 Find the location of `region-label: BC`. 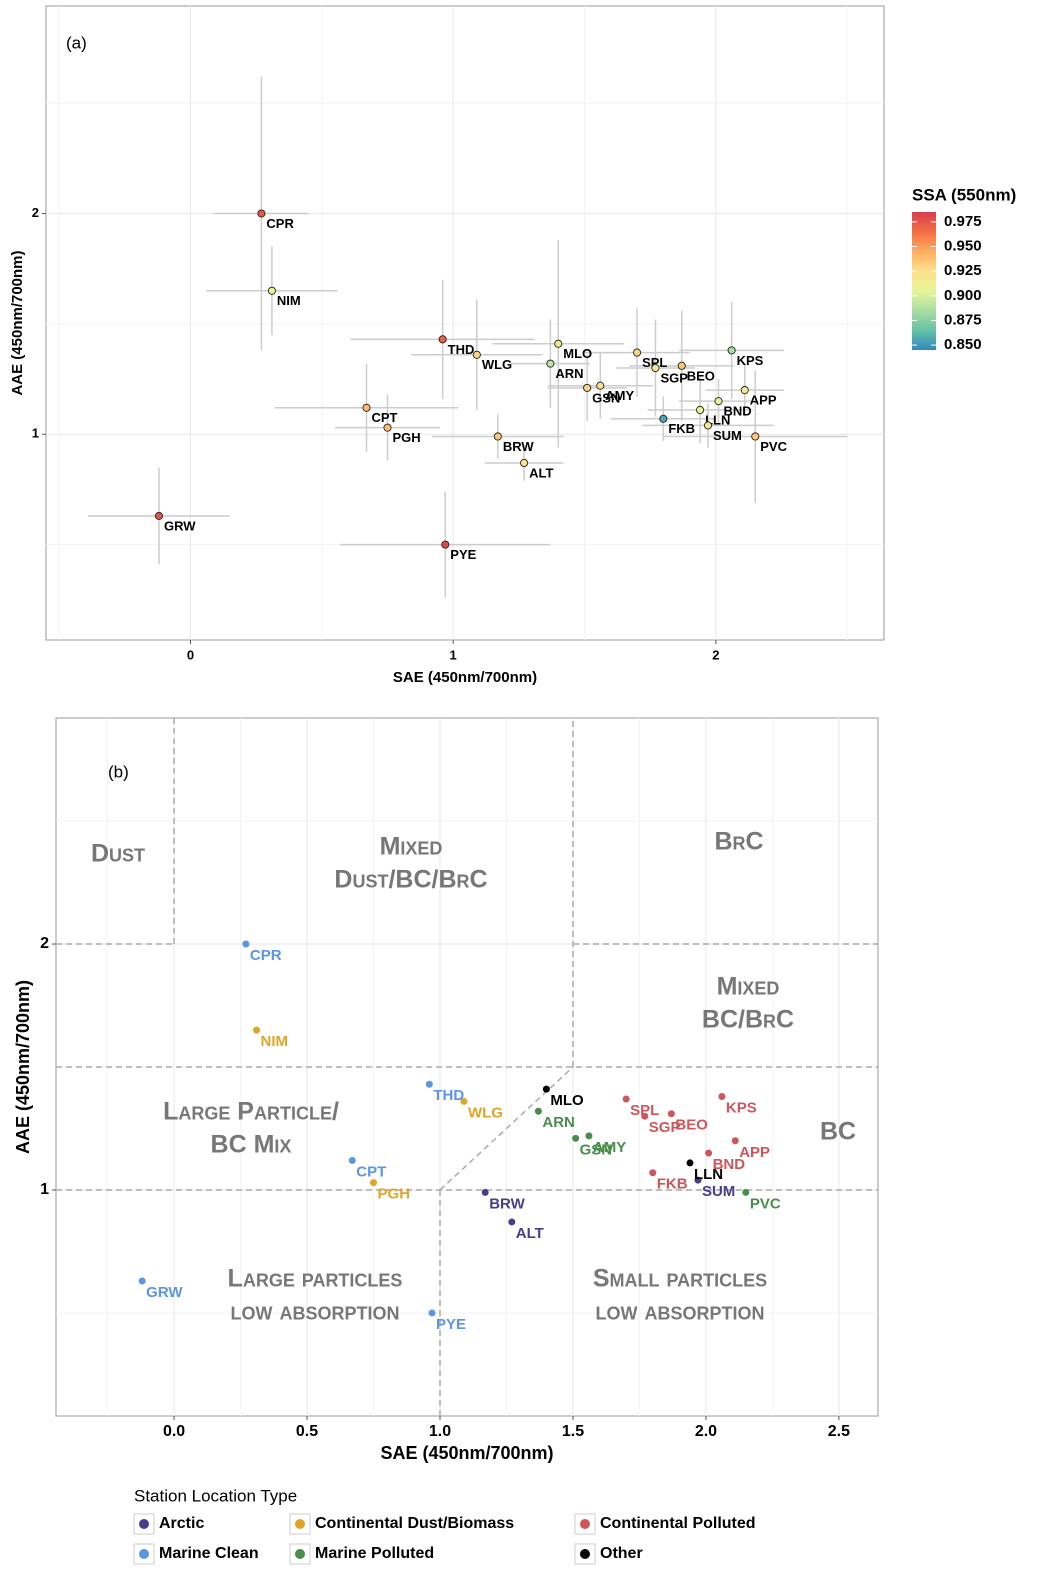

region-label: BC is located at coordinates (838, 1132).